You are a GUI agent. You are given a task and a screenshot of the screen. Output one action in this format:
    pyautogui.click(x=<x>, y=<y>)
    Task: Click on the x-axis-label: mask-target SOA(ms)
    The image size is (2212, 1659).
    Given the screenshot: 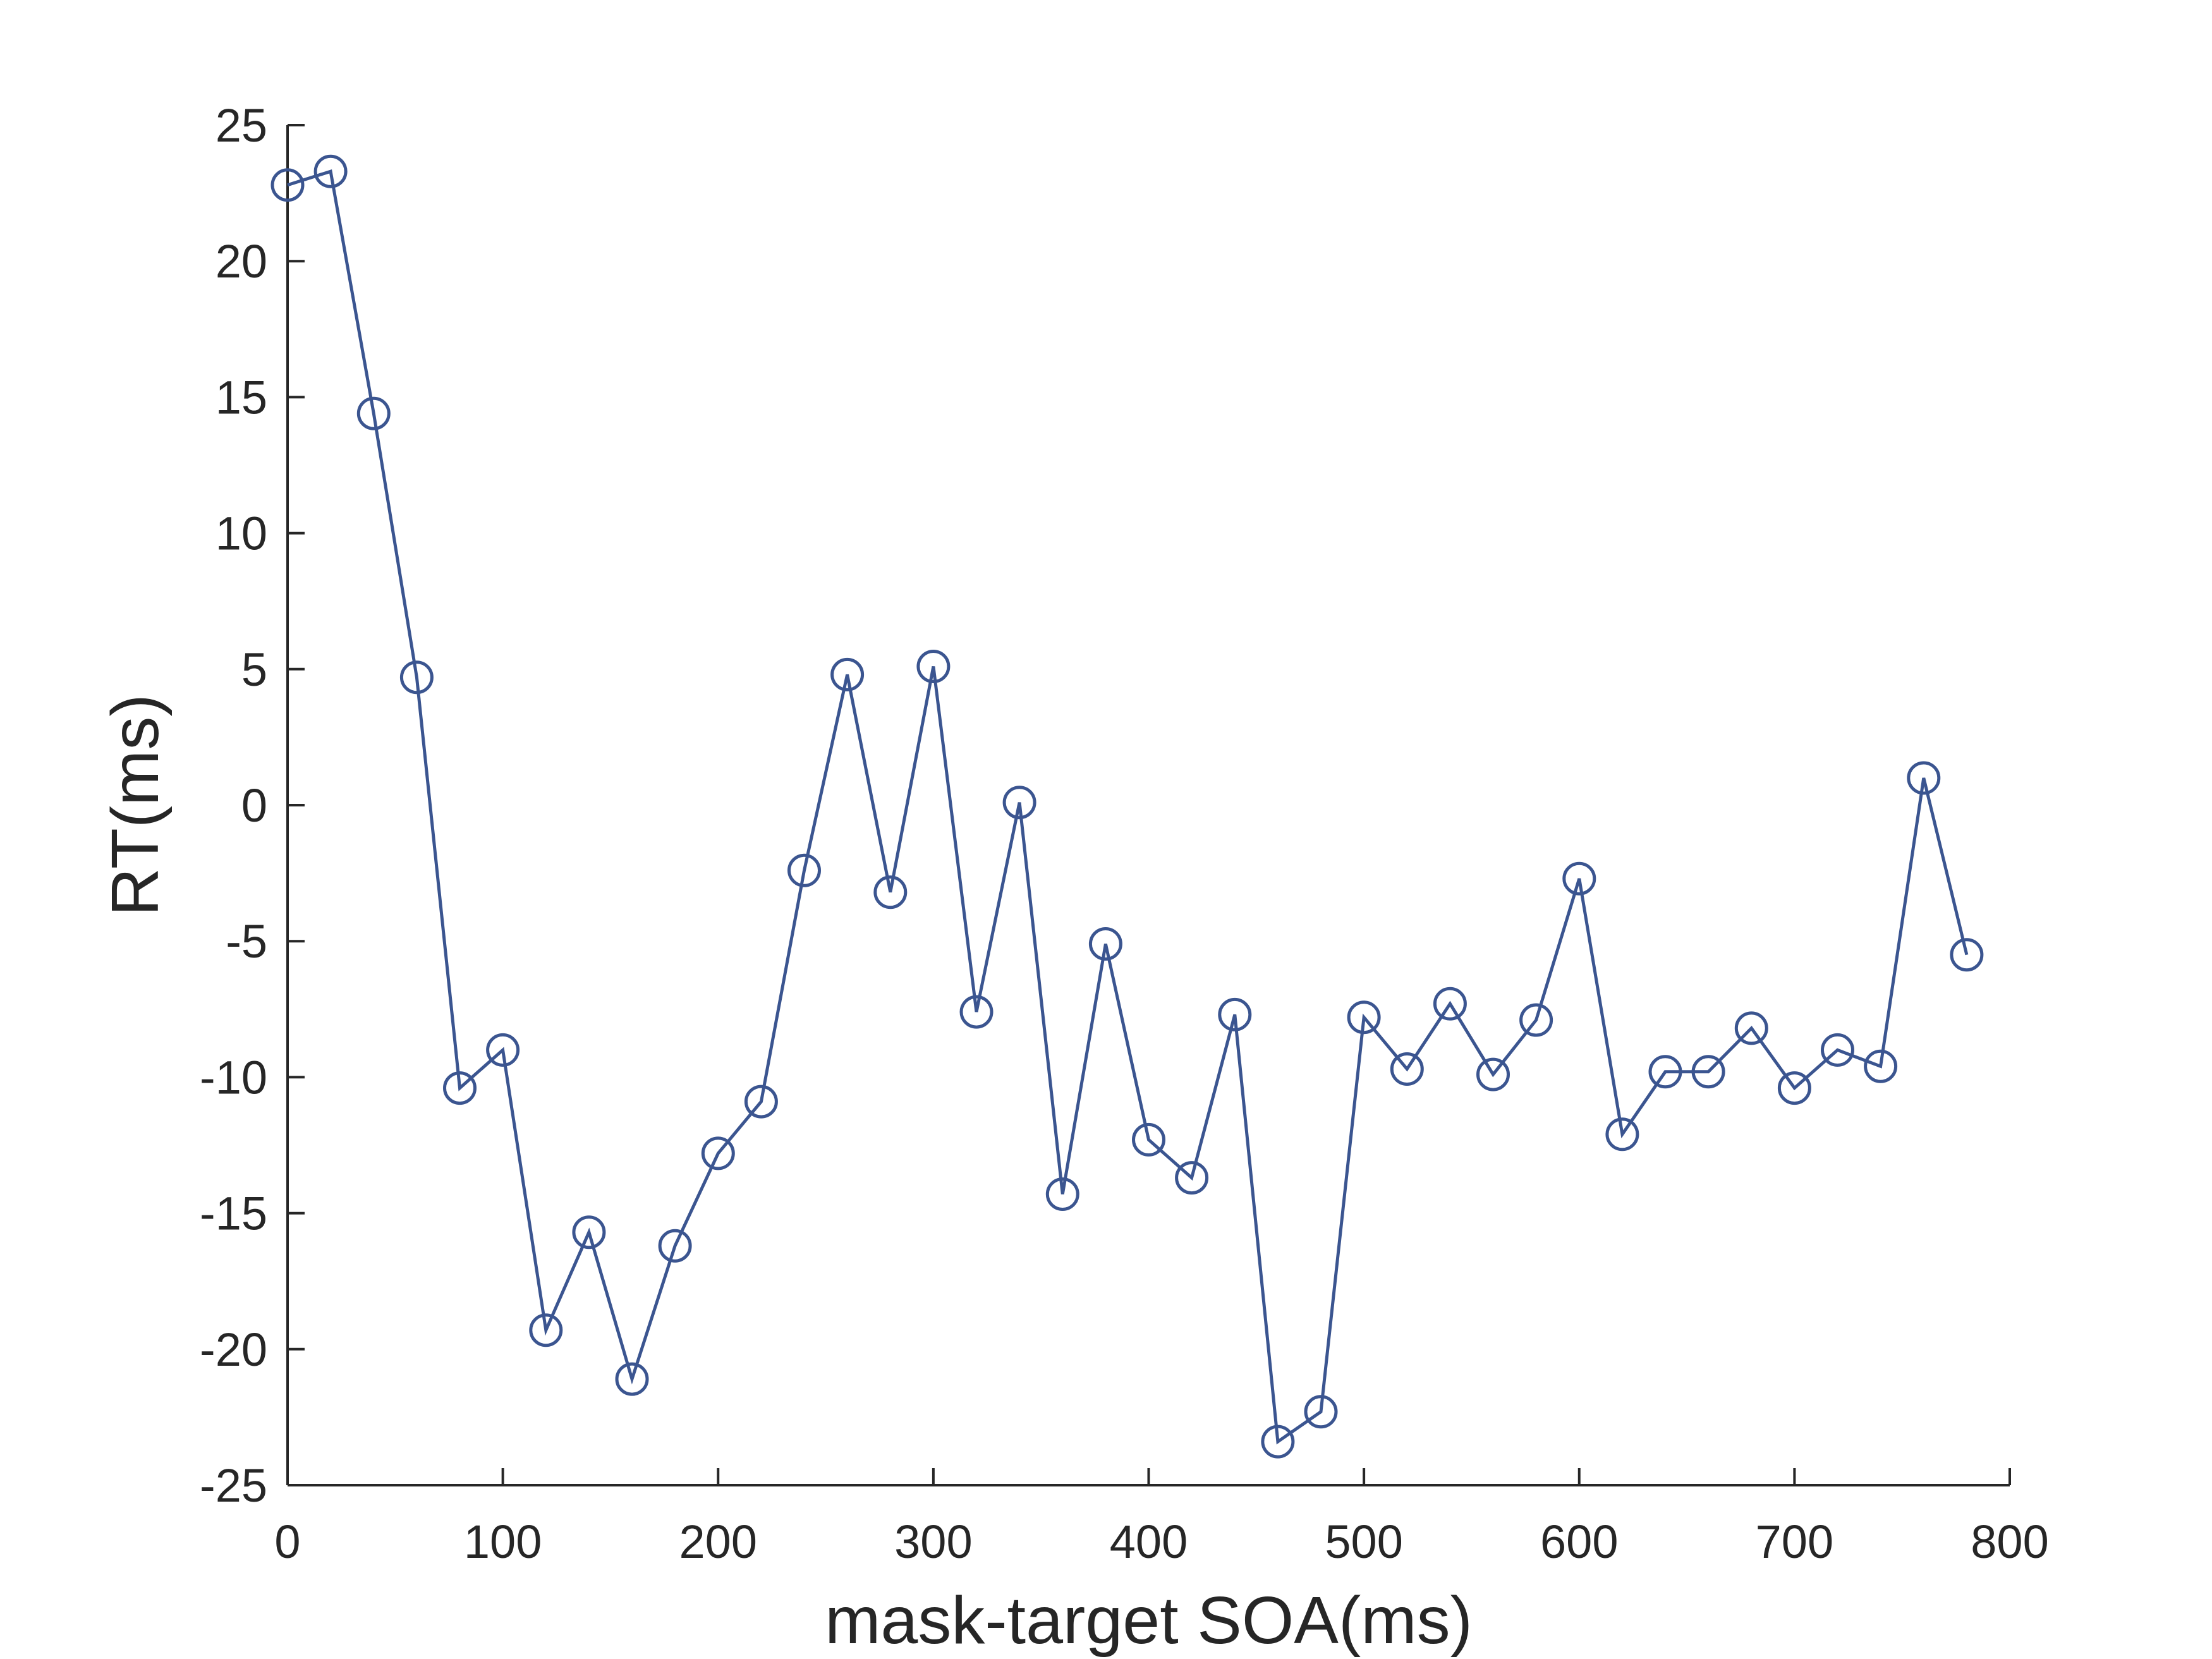 What is the action you would take?
    pyautogui.click(x=1149, y=1620)
    